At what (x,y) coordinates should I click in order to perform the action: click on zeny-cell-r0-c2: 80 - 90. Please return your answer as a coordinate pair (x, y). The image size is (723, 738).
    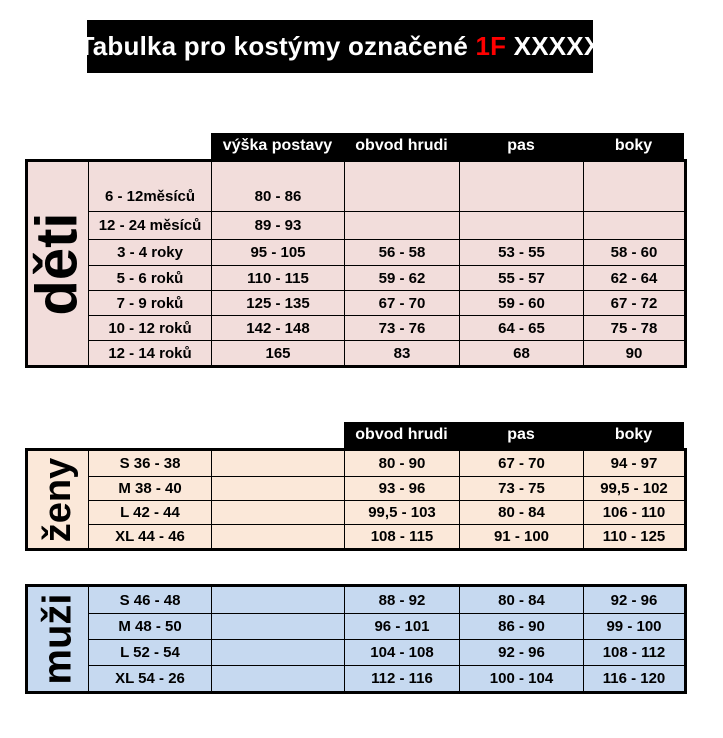
    Looking at the image, I should click on (401, 463).